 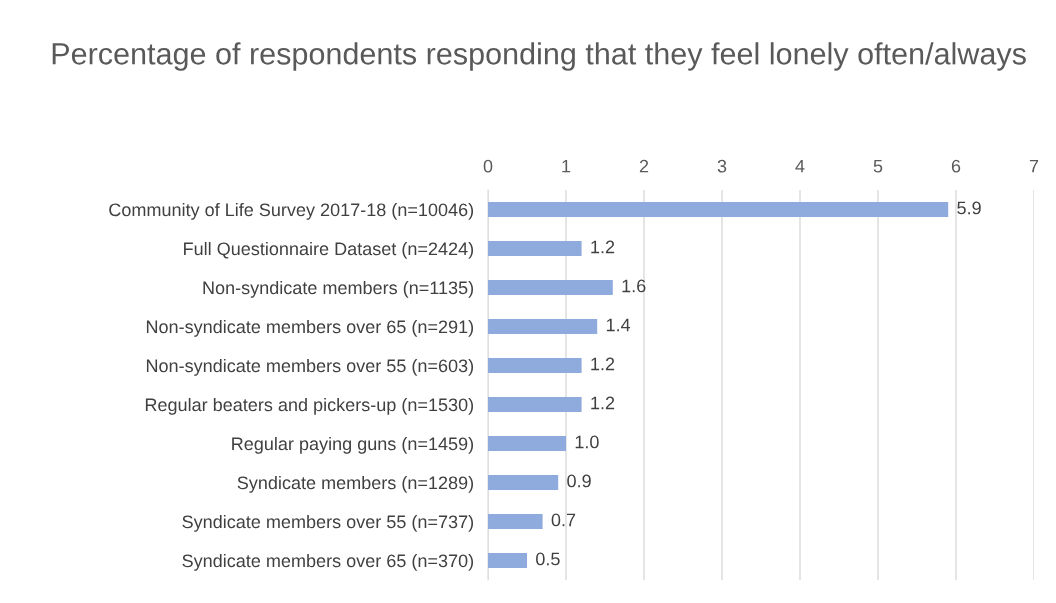 What do you see at coordinates (310, 367) in the screenshot?
I see `y-tick-label: Non-syndicate members over 55 (n=603)` at bounding box center [310, 367].